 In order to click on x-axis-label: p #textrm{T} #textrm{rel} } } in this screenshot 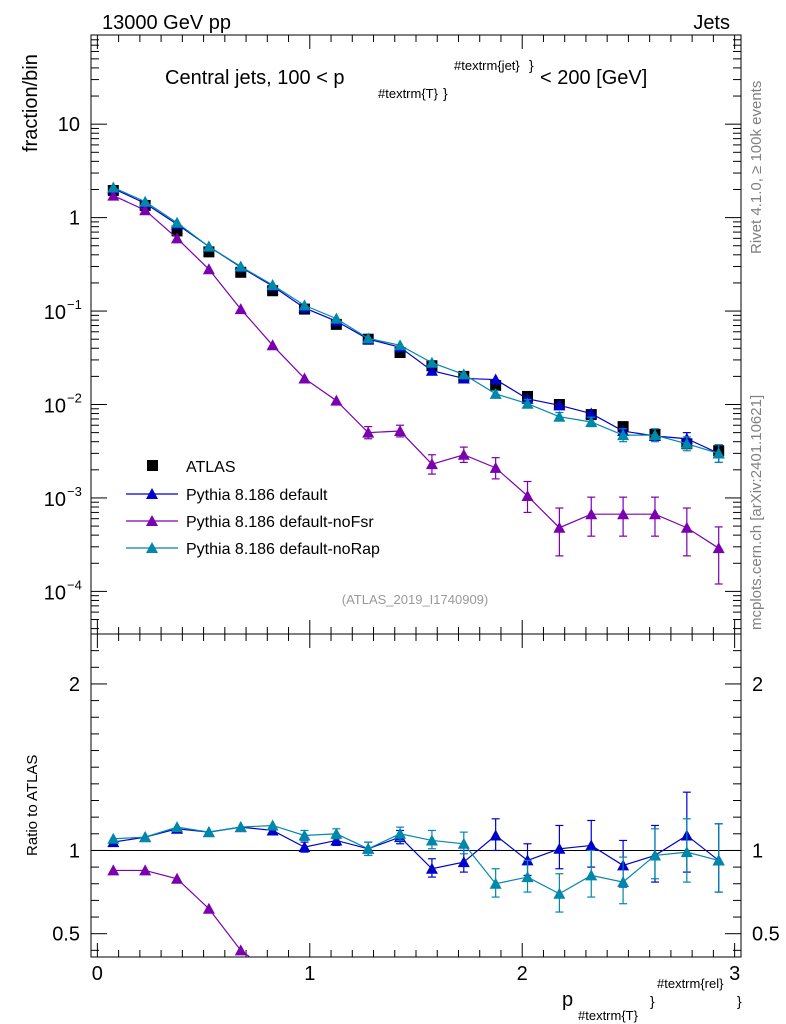, I will do `click(652, 999)`.